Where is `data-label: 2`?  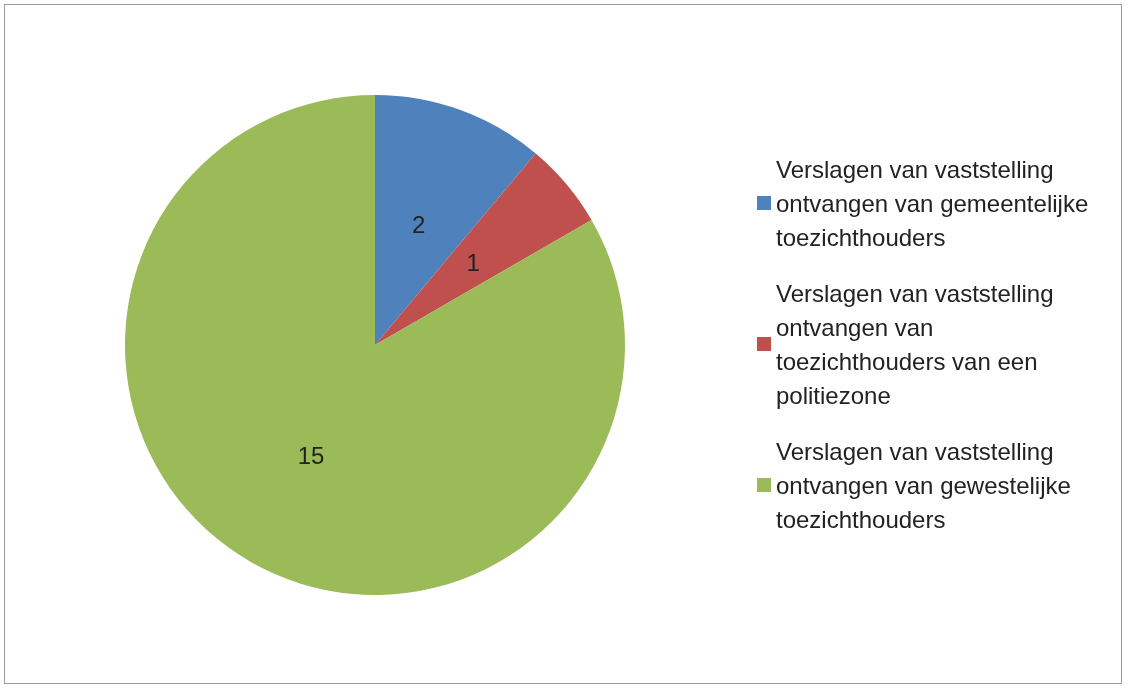
data-label: 2 is located at coordinates (419, 225).